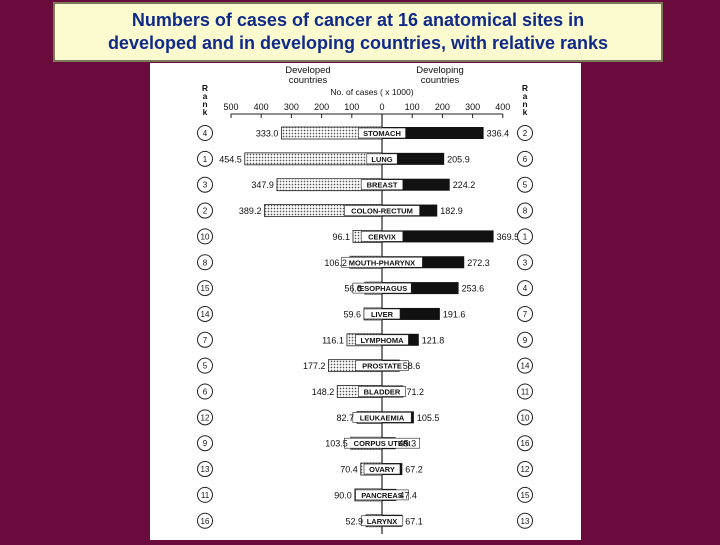  Describe the element at coordinates (451, 211) in the screenshot. I see `developing-value-label: 182.9` at that location.